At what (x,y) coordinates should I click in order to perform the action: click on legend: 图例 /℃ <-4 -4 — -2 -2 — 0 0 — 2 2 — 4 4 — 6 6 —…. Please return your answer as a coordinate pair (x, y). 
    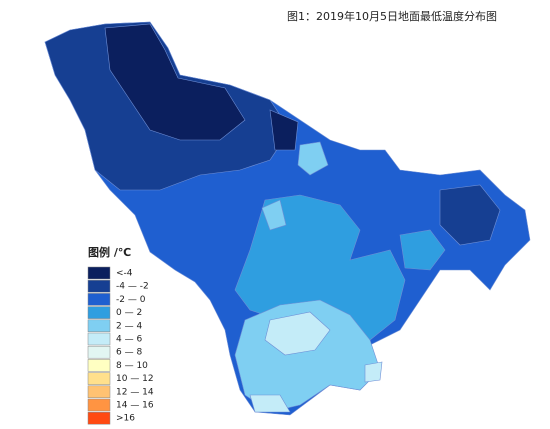
    Looking at the image, I should click on (120, 335).